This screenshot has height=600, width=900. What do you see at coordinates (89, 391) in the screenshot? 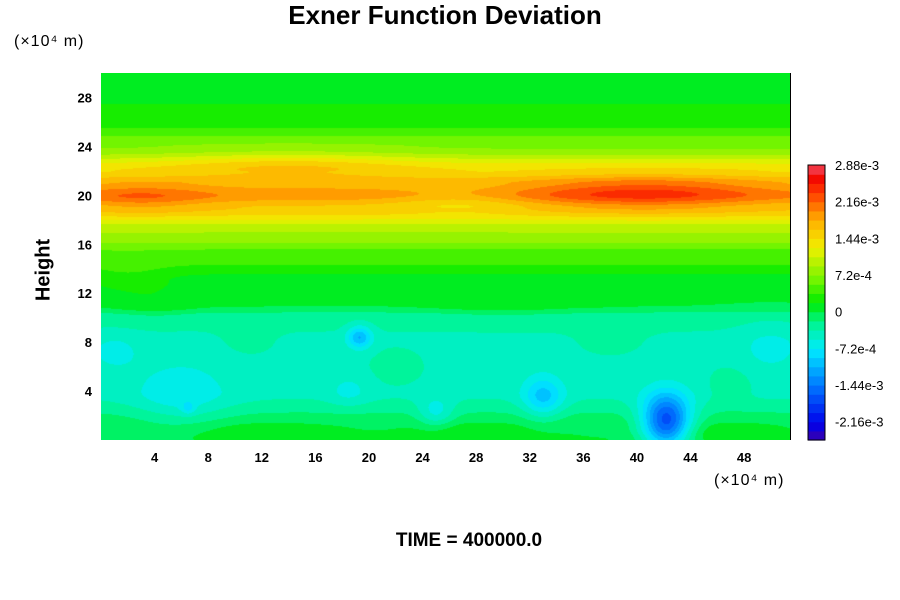
I see `y-tick-label: 4` at bounding box center [89, 391].